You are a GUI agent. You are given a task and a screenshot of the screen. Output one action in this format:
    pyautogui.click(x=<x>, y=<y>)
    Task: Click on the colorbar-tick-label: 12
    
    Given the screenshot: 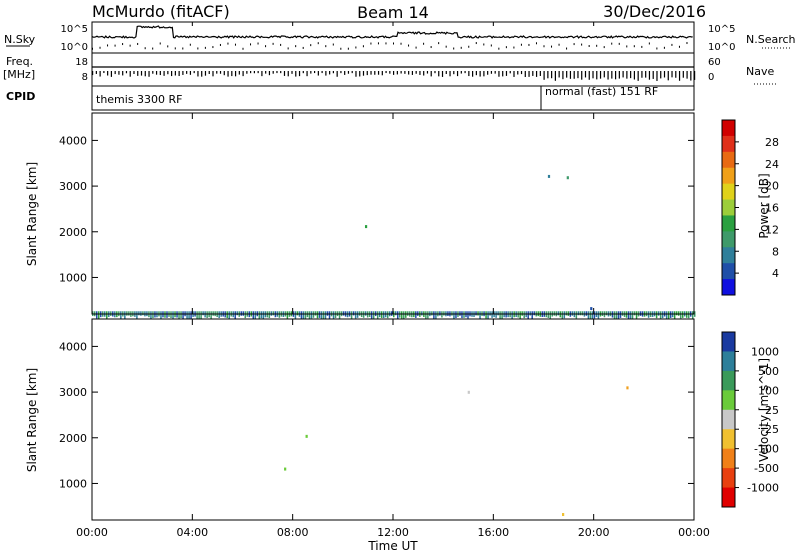 What is the action you would take?
    pyautogui.click(x=772, y=229)
    